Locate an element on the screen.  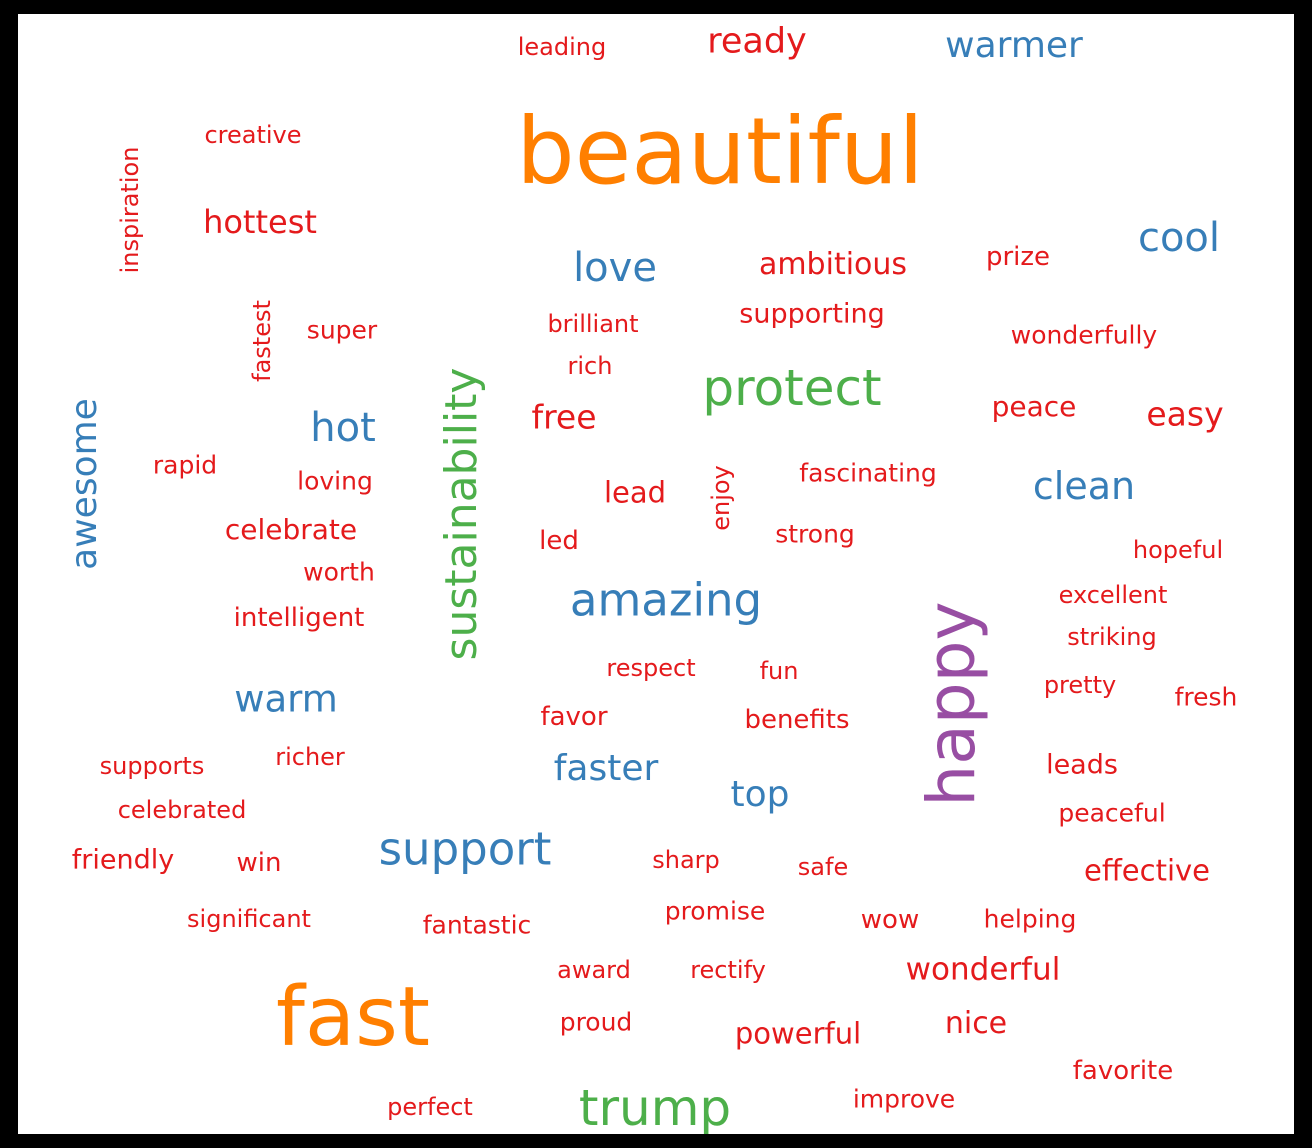
word-ambitious: ambitious is located at coordinates (833, 264).